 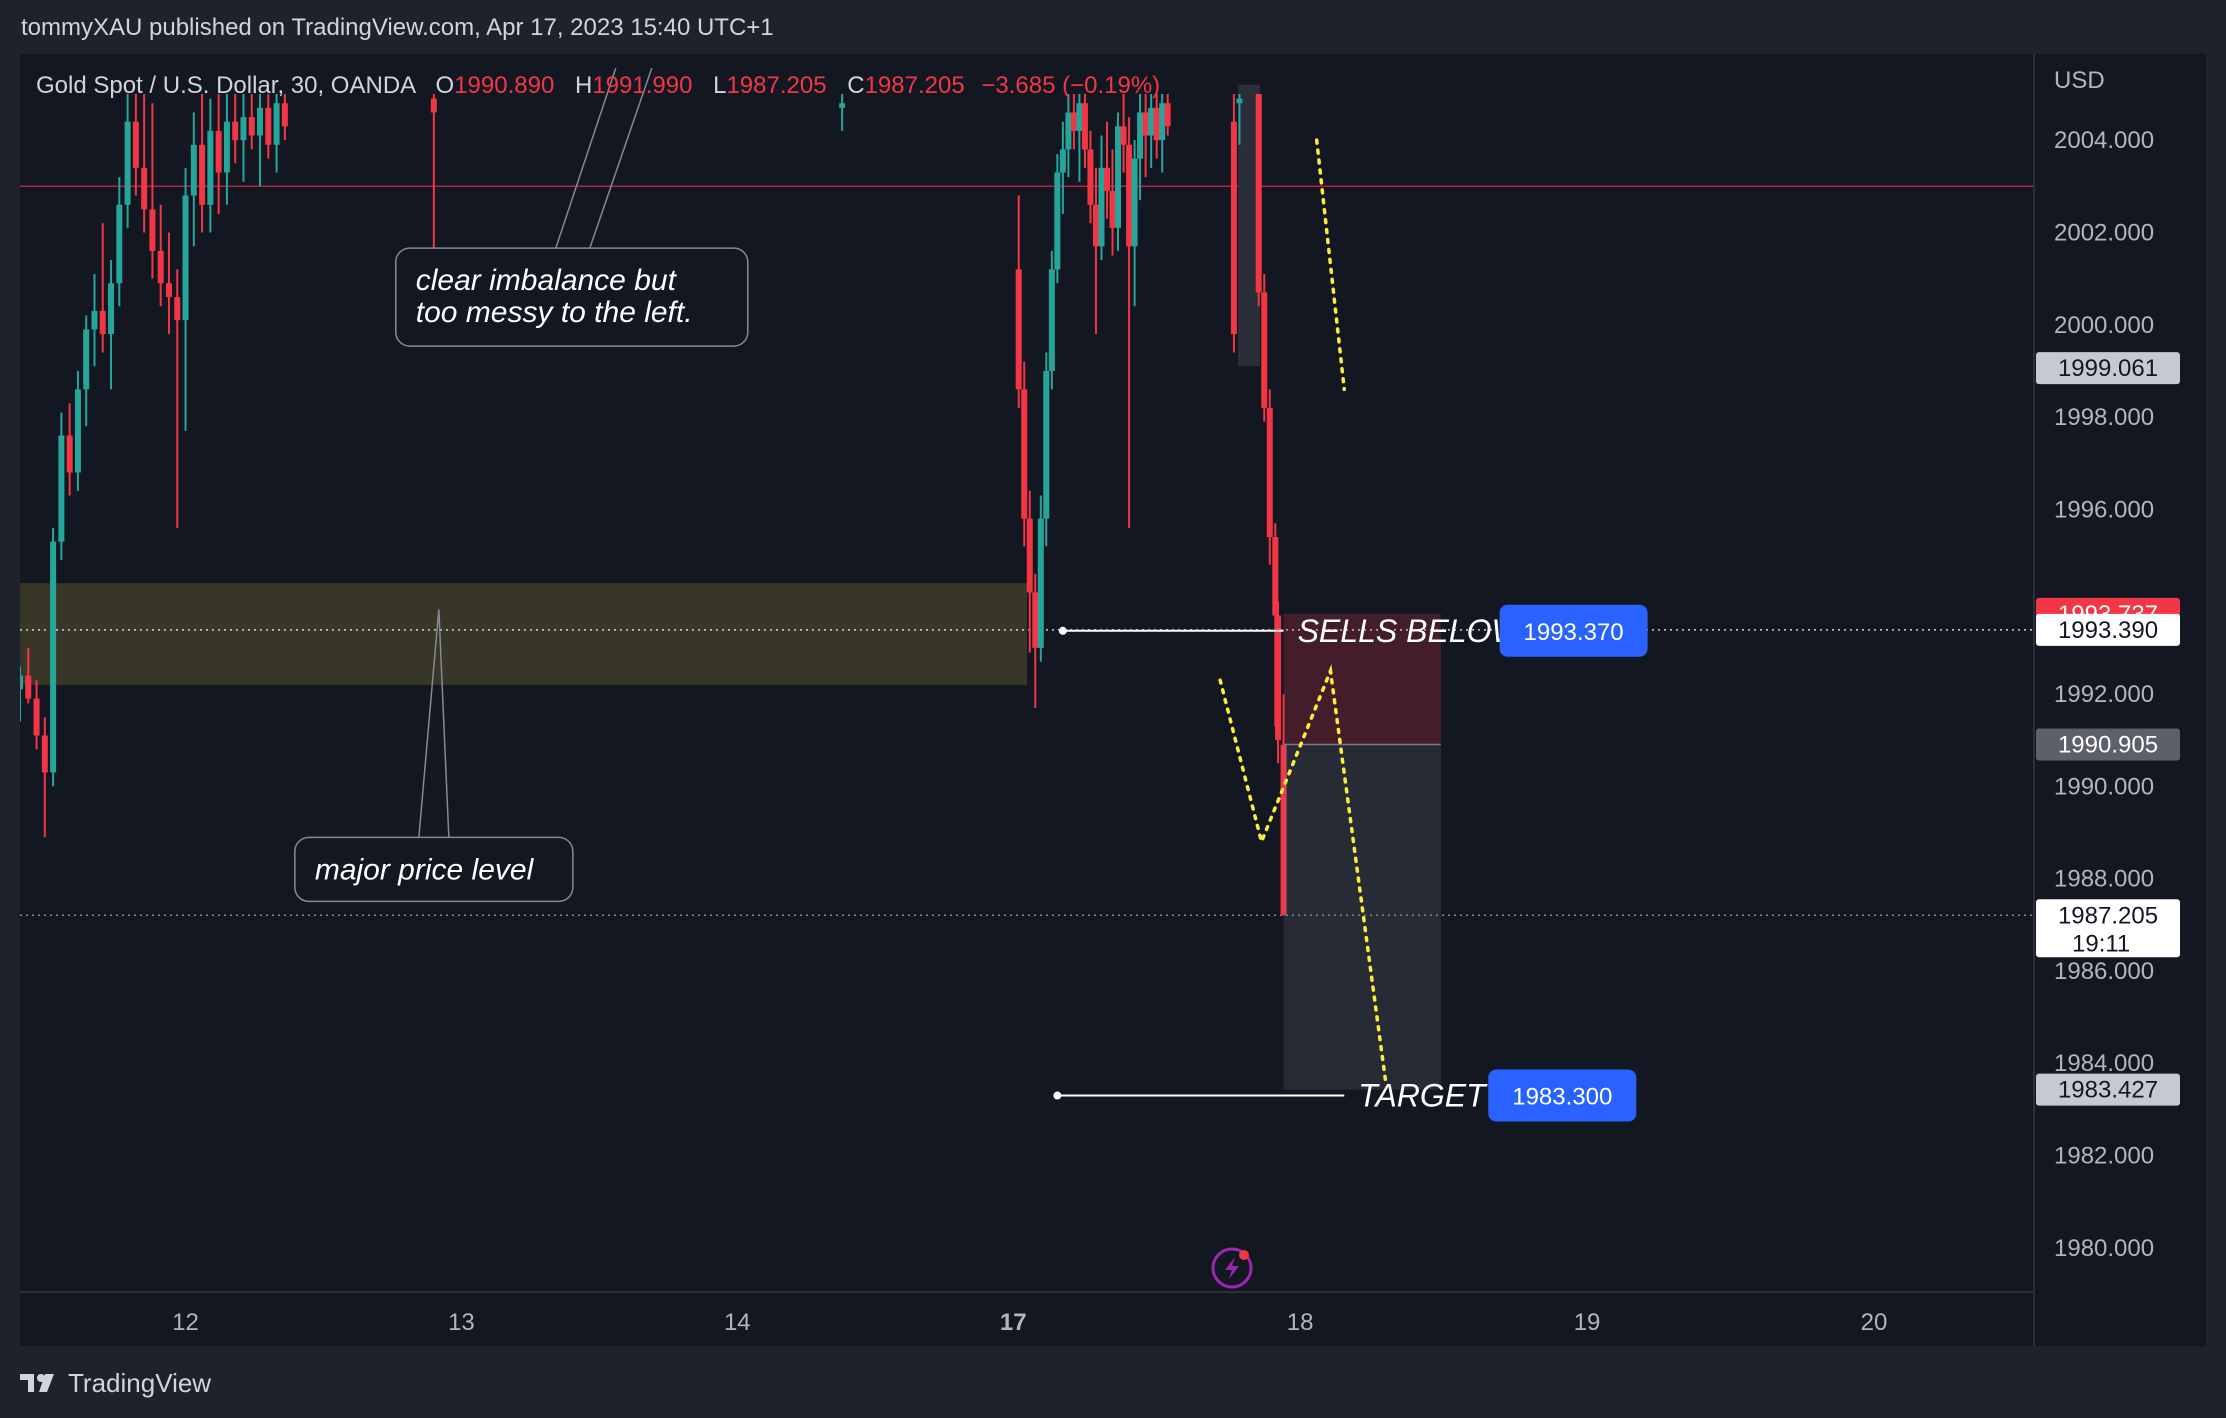 I want to click on annotation-text-0: clear imbalance but, so click(x=547, y=280).